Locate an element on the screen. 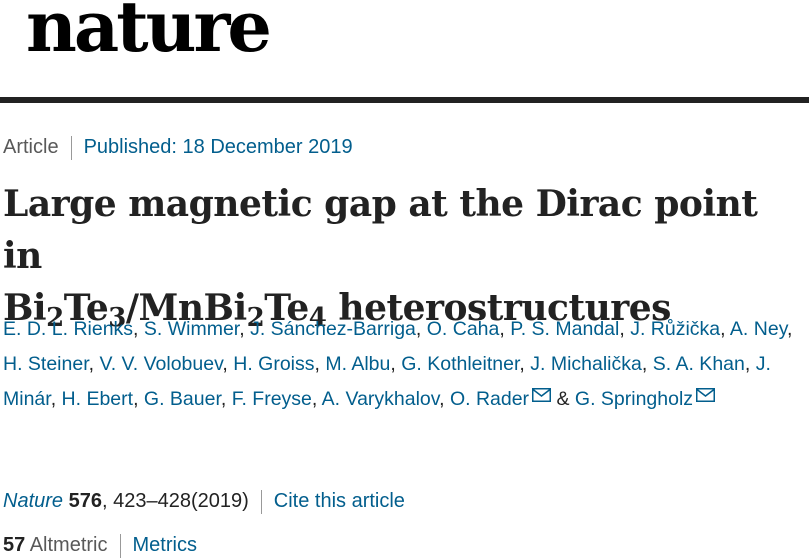 The width and height of the screenshot is (809, 560). article-meta: Article Published: 18 December 2019 is located at coordinates (178, 147).